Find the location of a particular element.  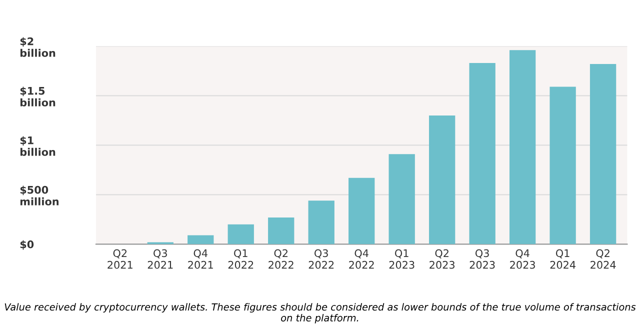

x-tick-label: Q1 2022 is located at coordinates (241, 259).